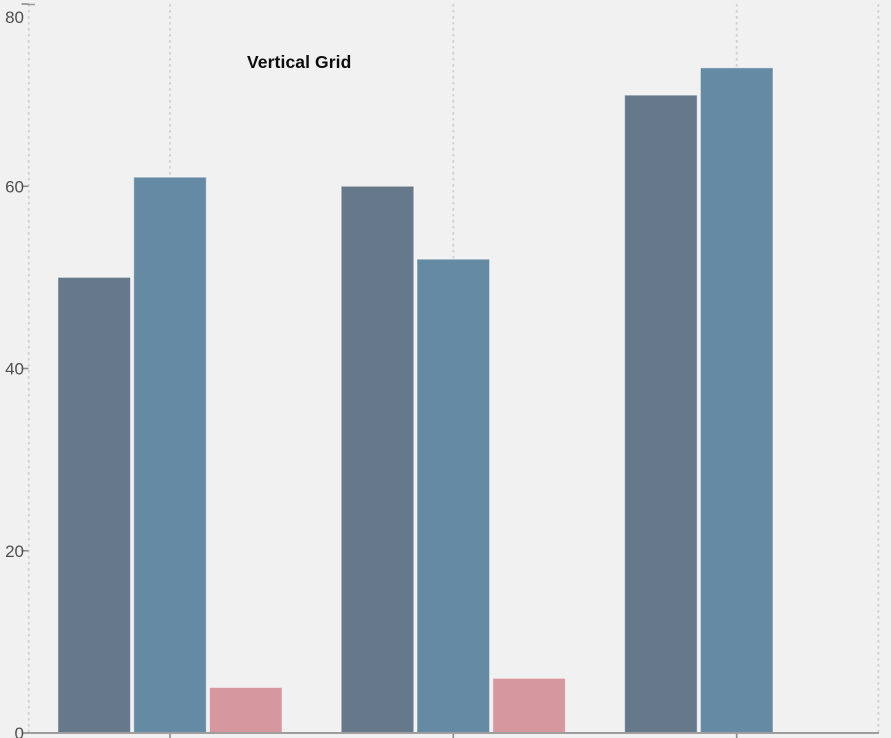 The width and height of the screenshot is (891, 738). What do you see at coordinates (299, 62) in the screenshot?
I see `chart-title: Vertical Grid` at bounding box center [299, 62].